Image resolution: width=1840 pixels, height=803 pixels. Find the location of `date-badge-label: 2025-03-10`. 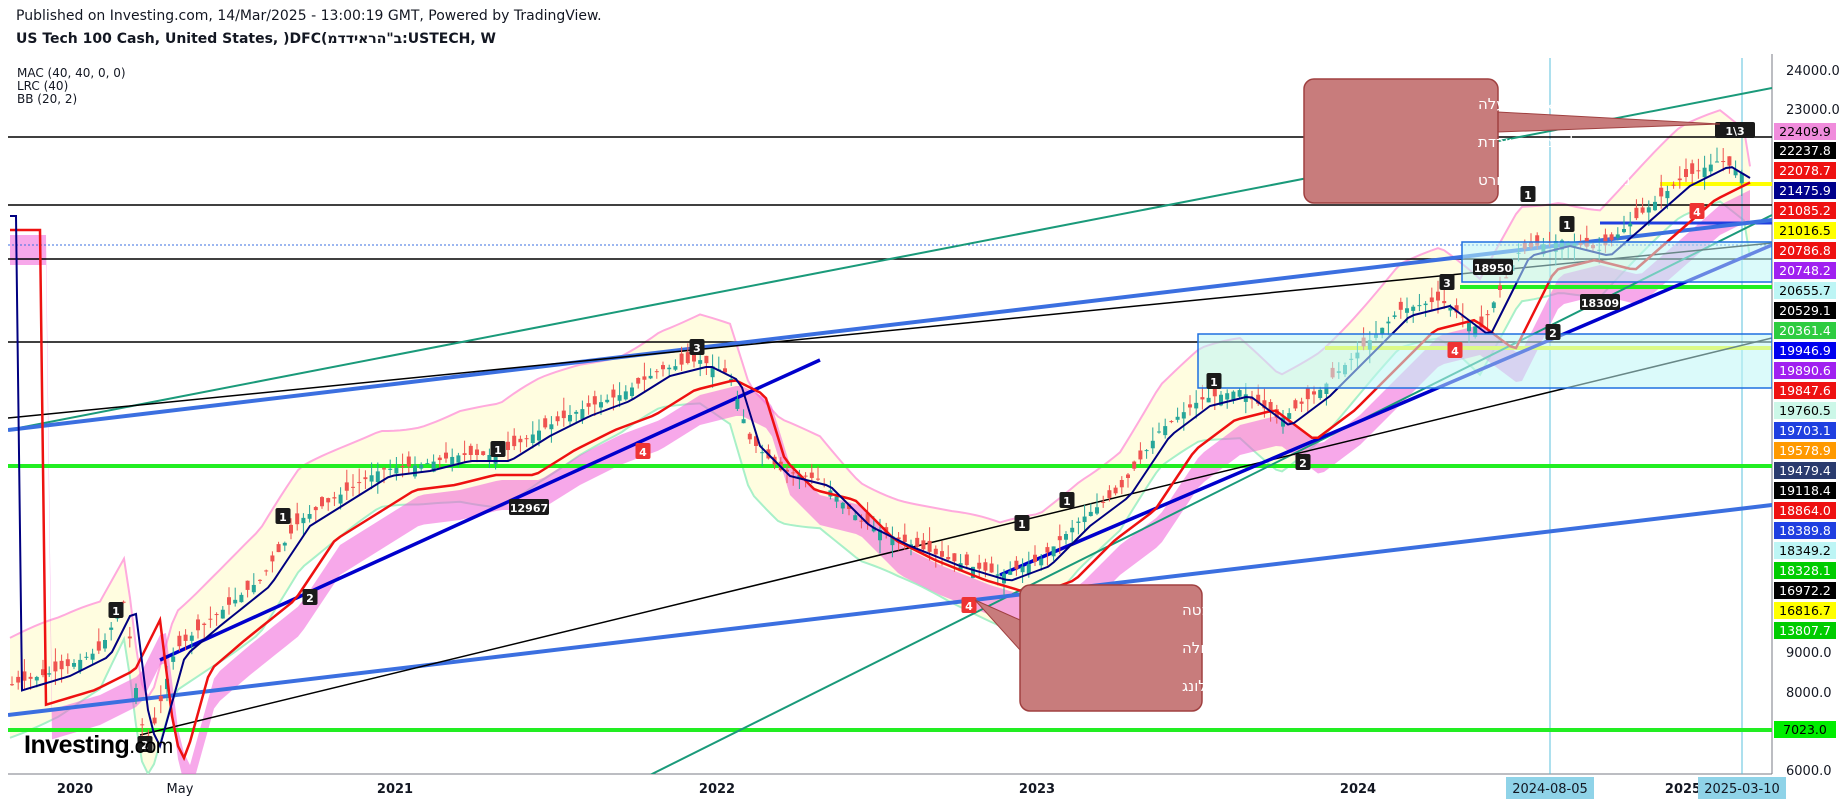

date-badge-label: 2025-03-10 is located at coordinates (1742, 789).